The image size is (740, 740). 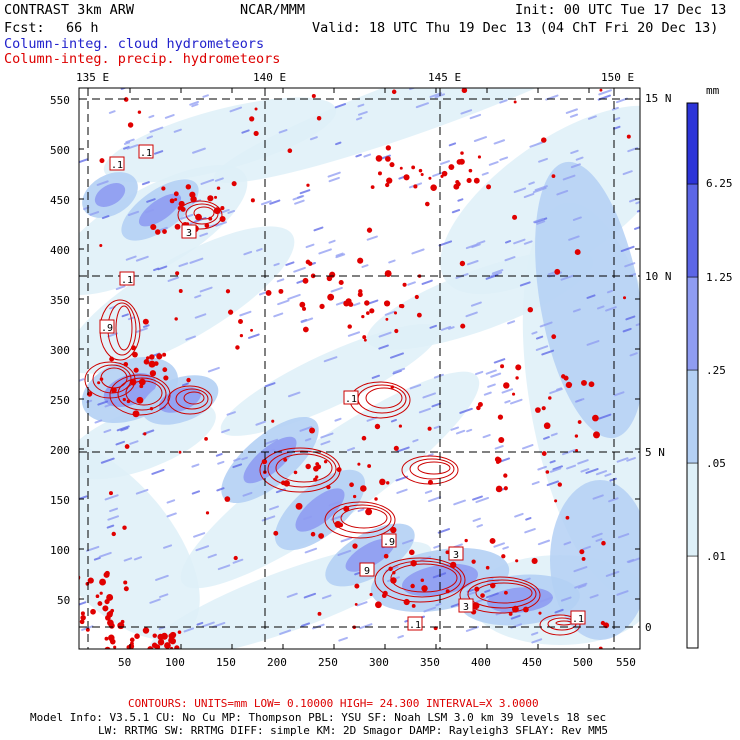 I want to click on forecast-label: Fcst:, so click(x=24, y=28).